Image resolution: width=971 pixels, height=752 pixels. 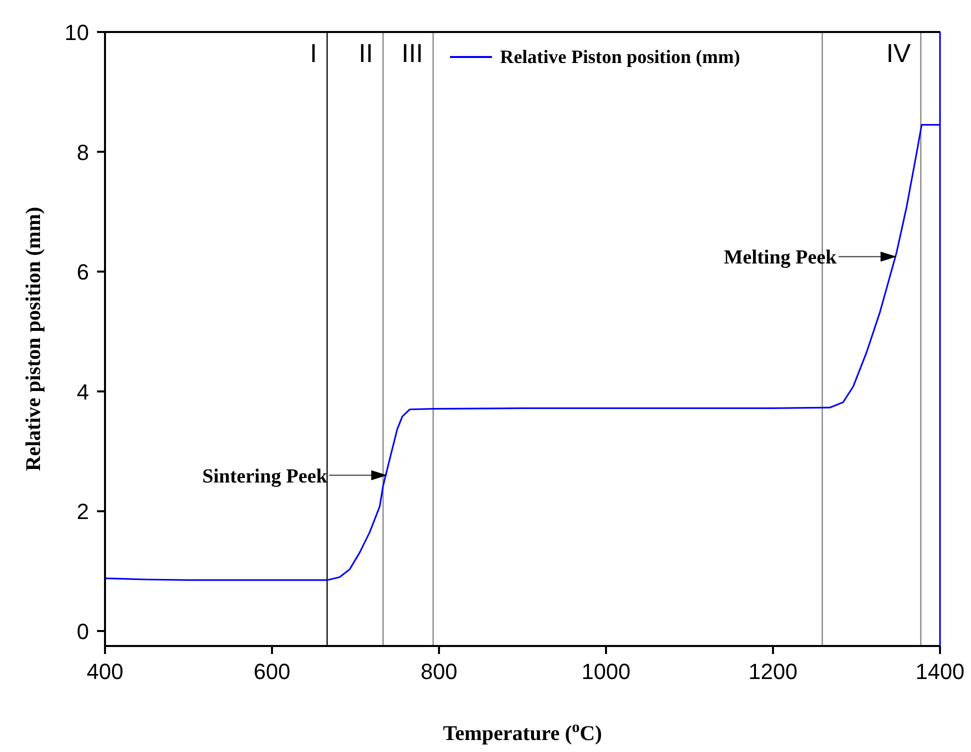 I want to click on ref-line-label: III, so click(x=412, y=53).